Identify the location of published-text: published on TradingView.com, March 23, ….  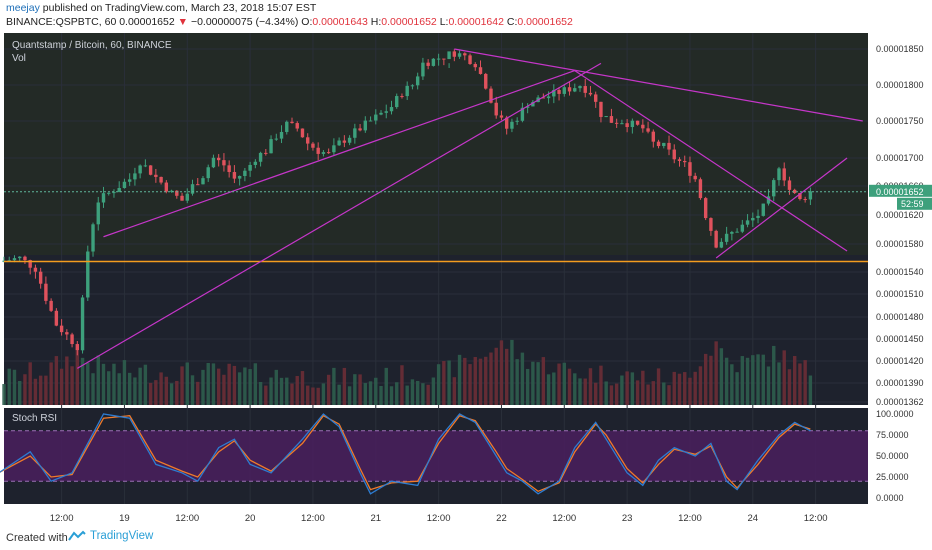
(179, 8).